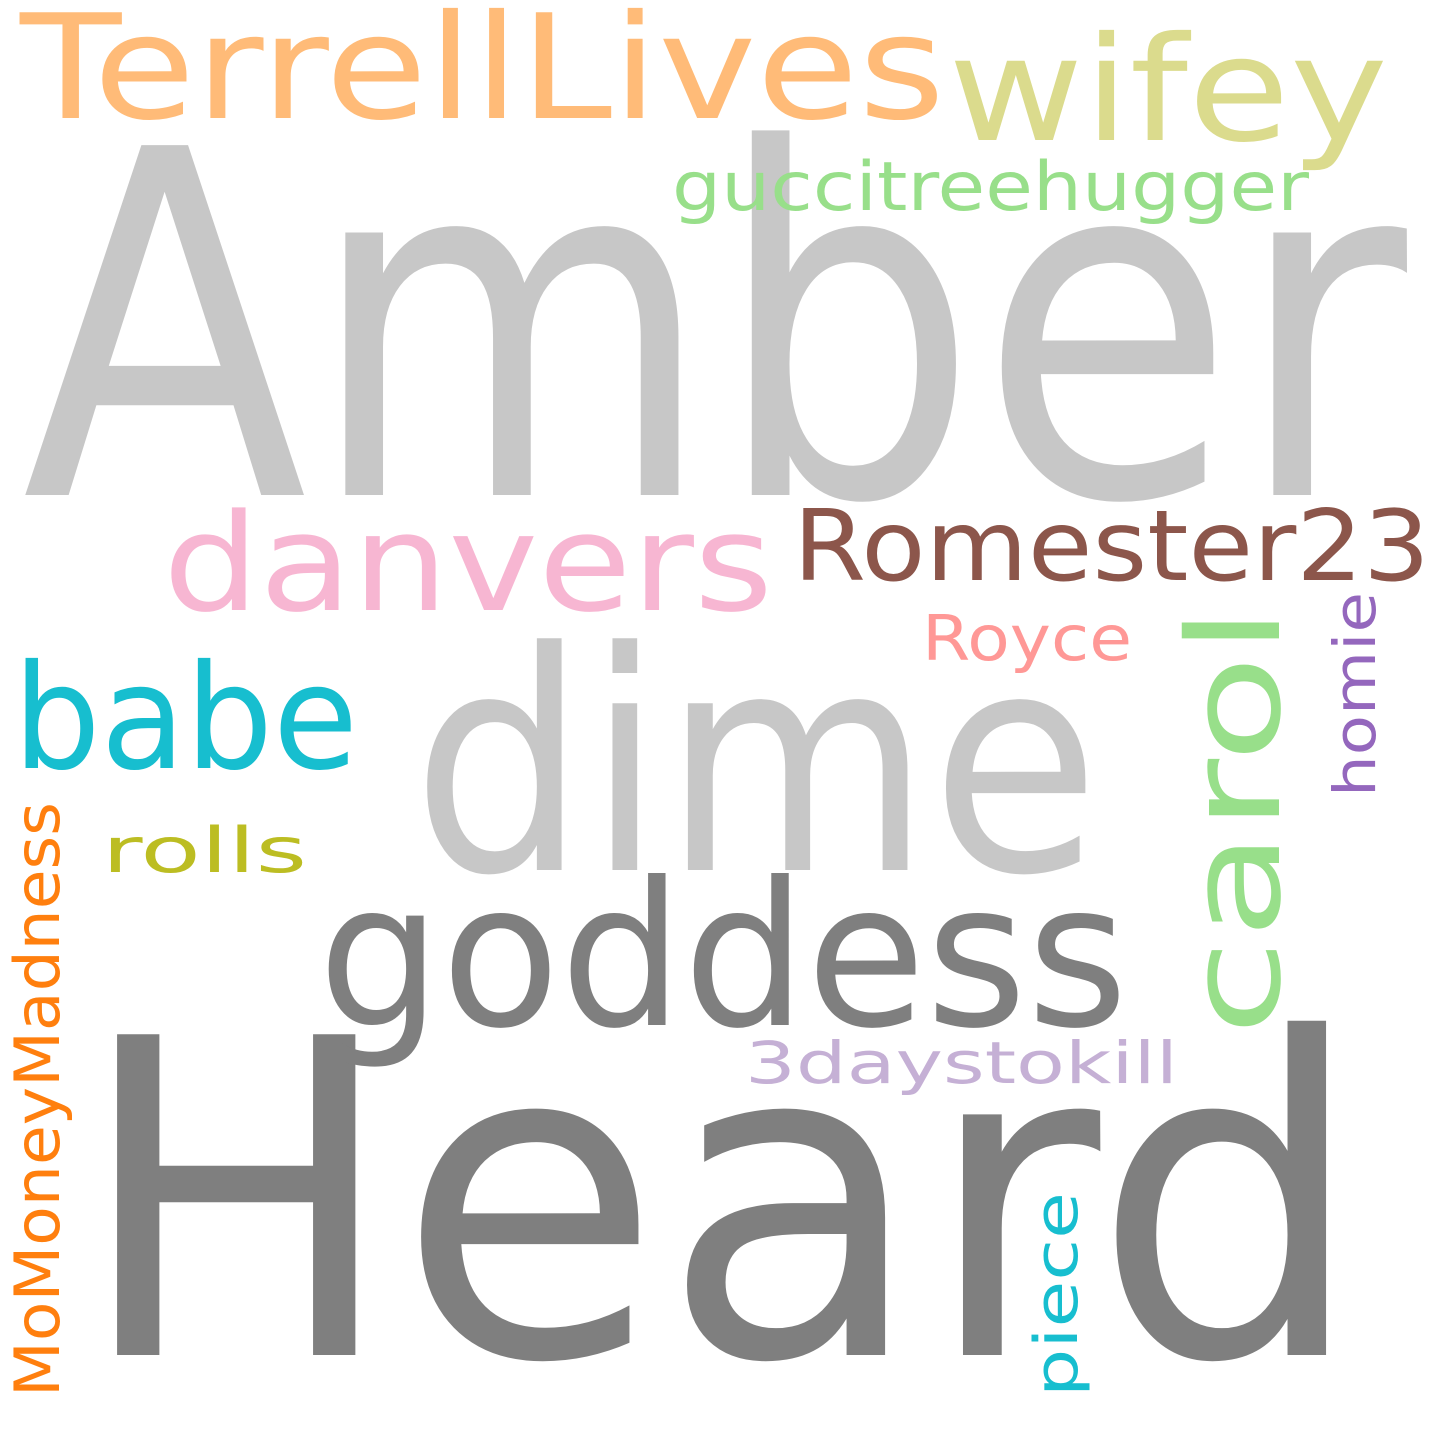 The height and width of the screenshot is (1440, 1440). Describe the element at coordinates (1027, 638) in the screenshot. I see `word-royce: Royce` at that location.